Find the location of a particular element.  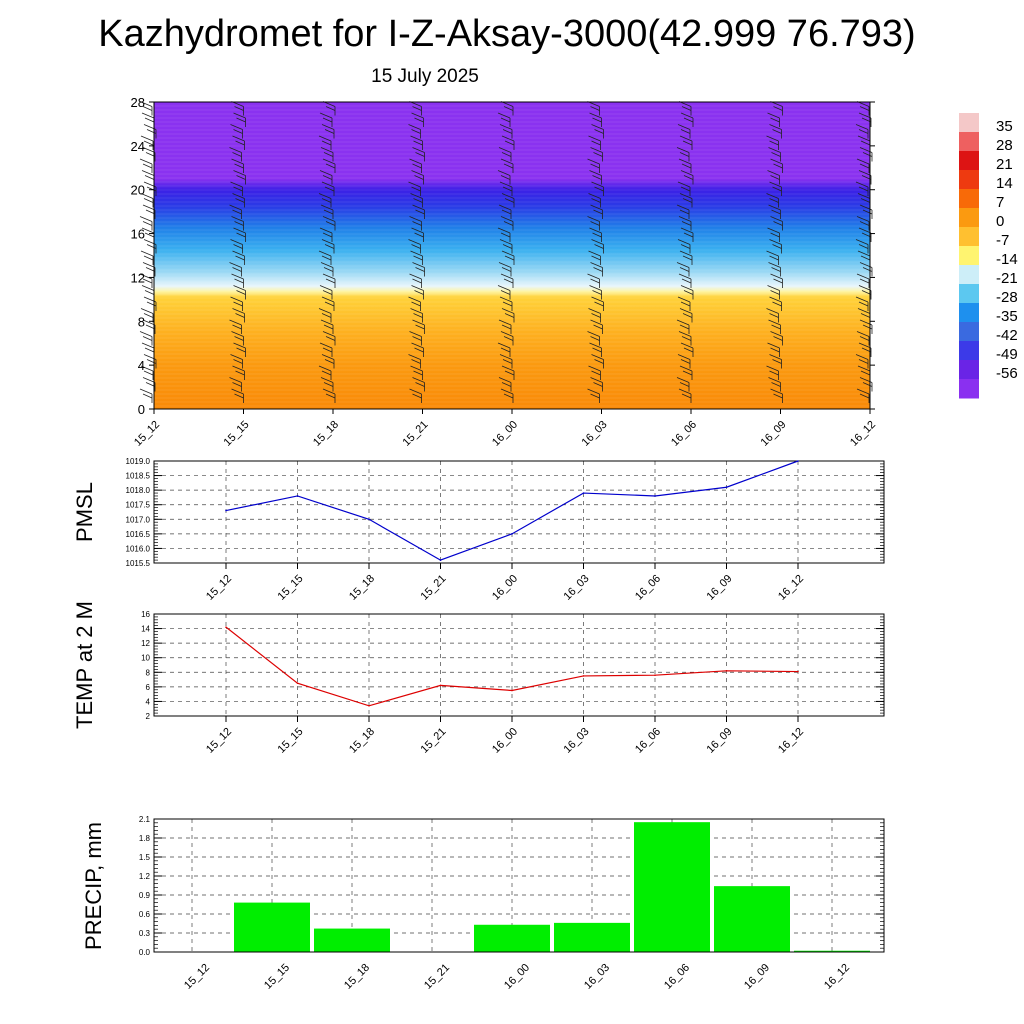

y-tick-label: 0.9 is located at coordinates (145, 895).